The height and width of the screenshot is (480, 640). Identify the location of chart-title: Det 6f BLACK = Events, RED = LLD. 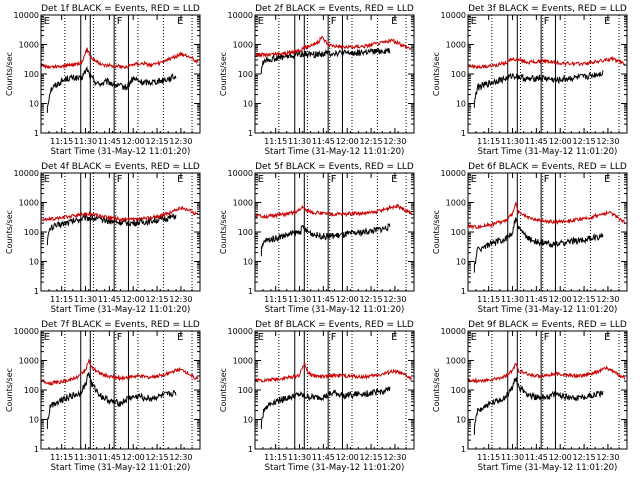
(547, 167).